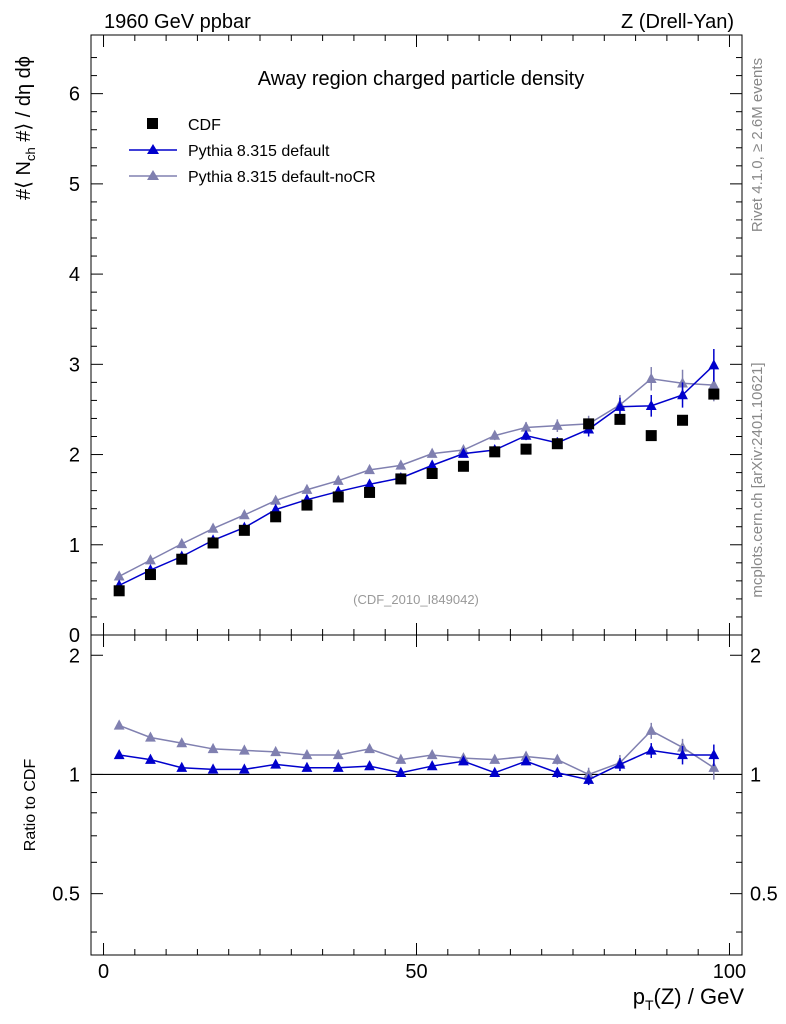  Describe the element at coordinates (421, 79) in the screenshot. I see `chart-title: Away region charged particle density` at that location.